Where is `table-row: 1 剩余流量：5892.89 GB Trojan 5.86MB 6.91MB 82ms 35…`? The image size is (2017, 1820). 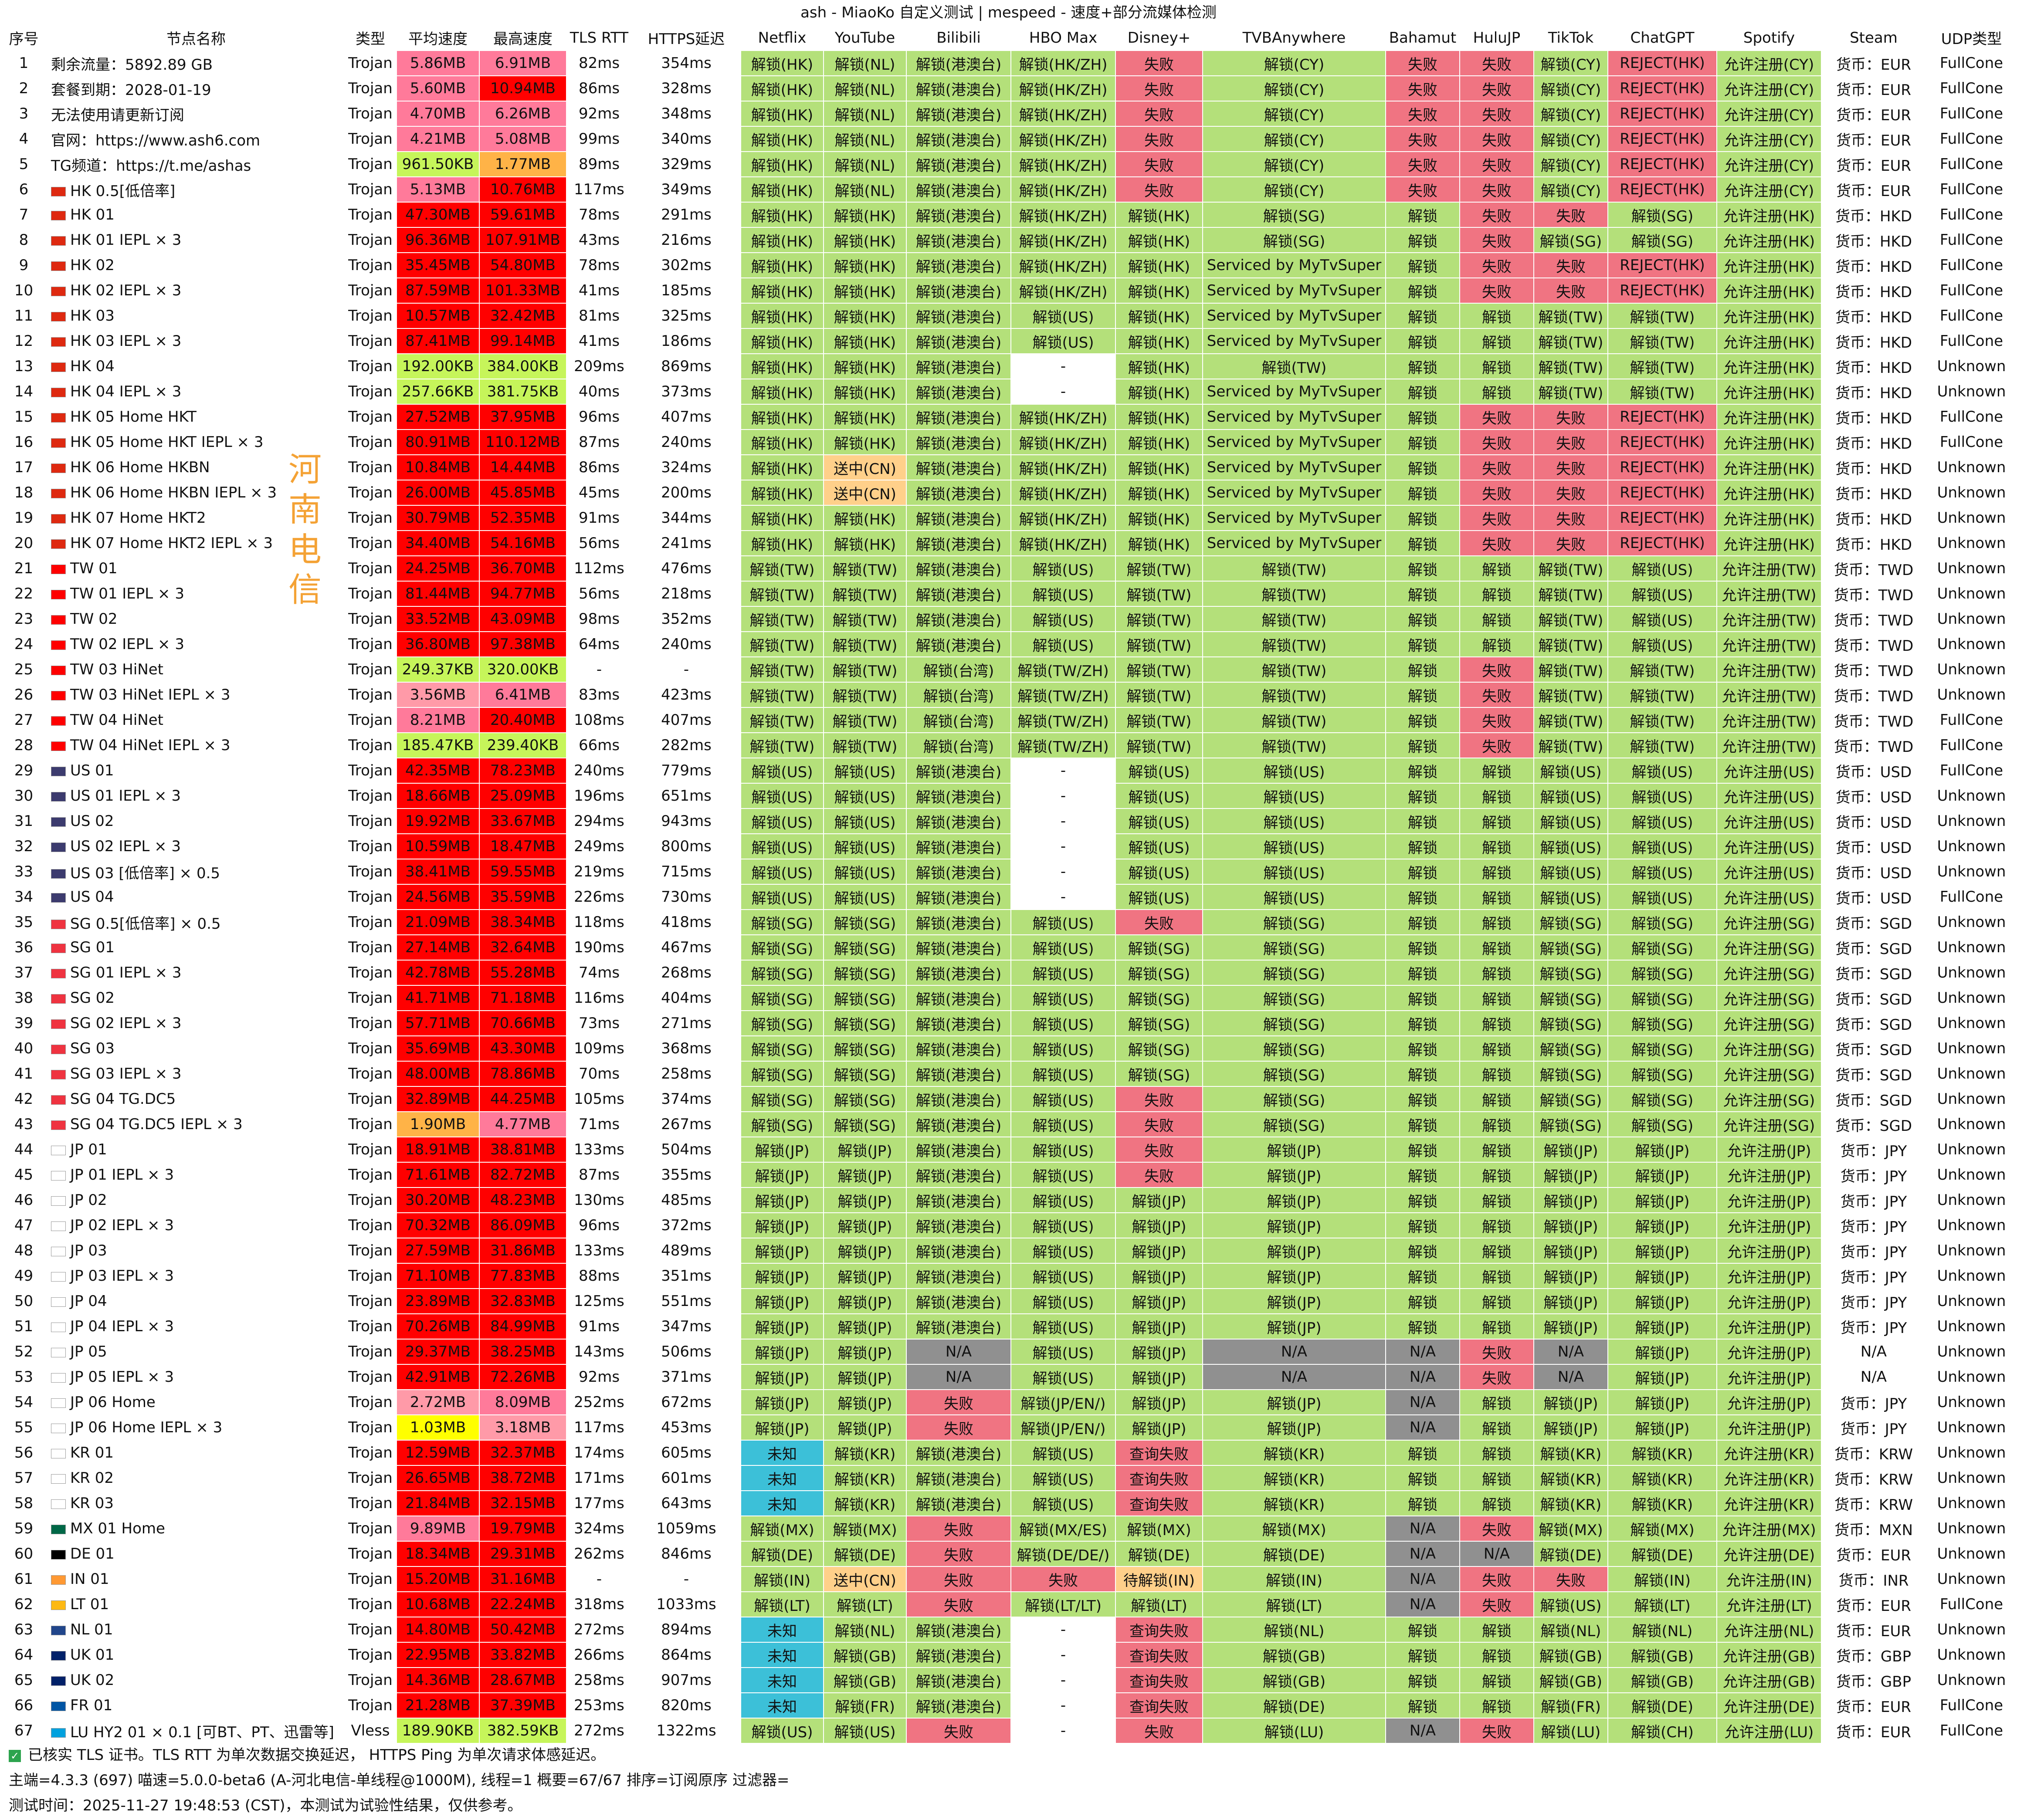 table-row: 1 剩余流量：5892.89 GB Trojan 5.86MB 6.91MB 82ms 35… is located at coordinates (1008, 63).